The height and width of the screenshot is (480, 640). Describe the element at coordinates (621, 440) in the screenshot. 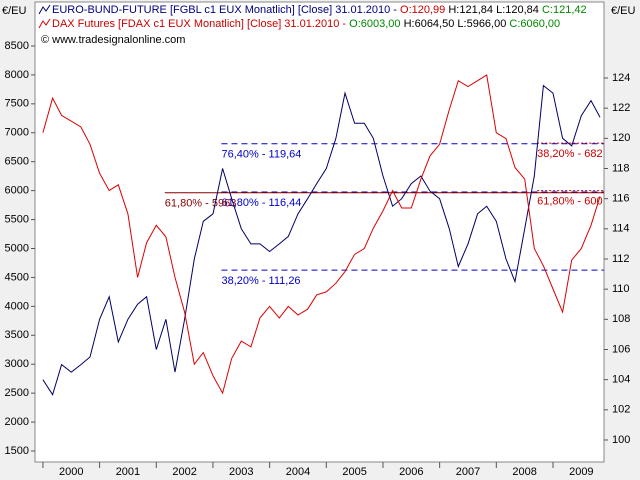

I see `y2-tick-label: 100` at that location.